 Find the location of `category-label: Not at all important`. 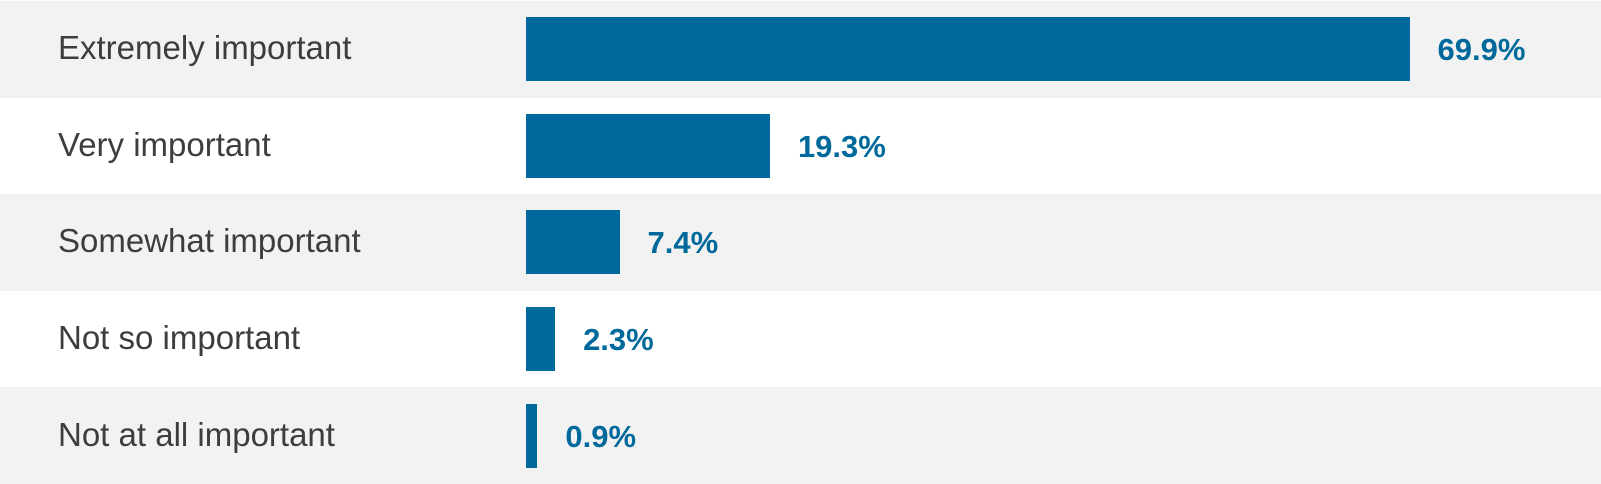

category-label: Not at all important is located at coordinates (196, 434).